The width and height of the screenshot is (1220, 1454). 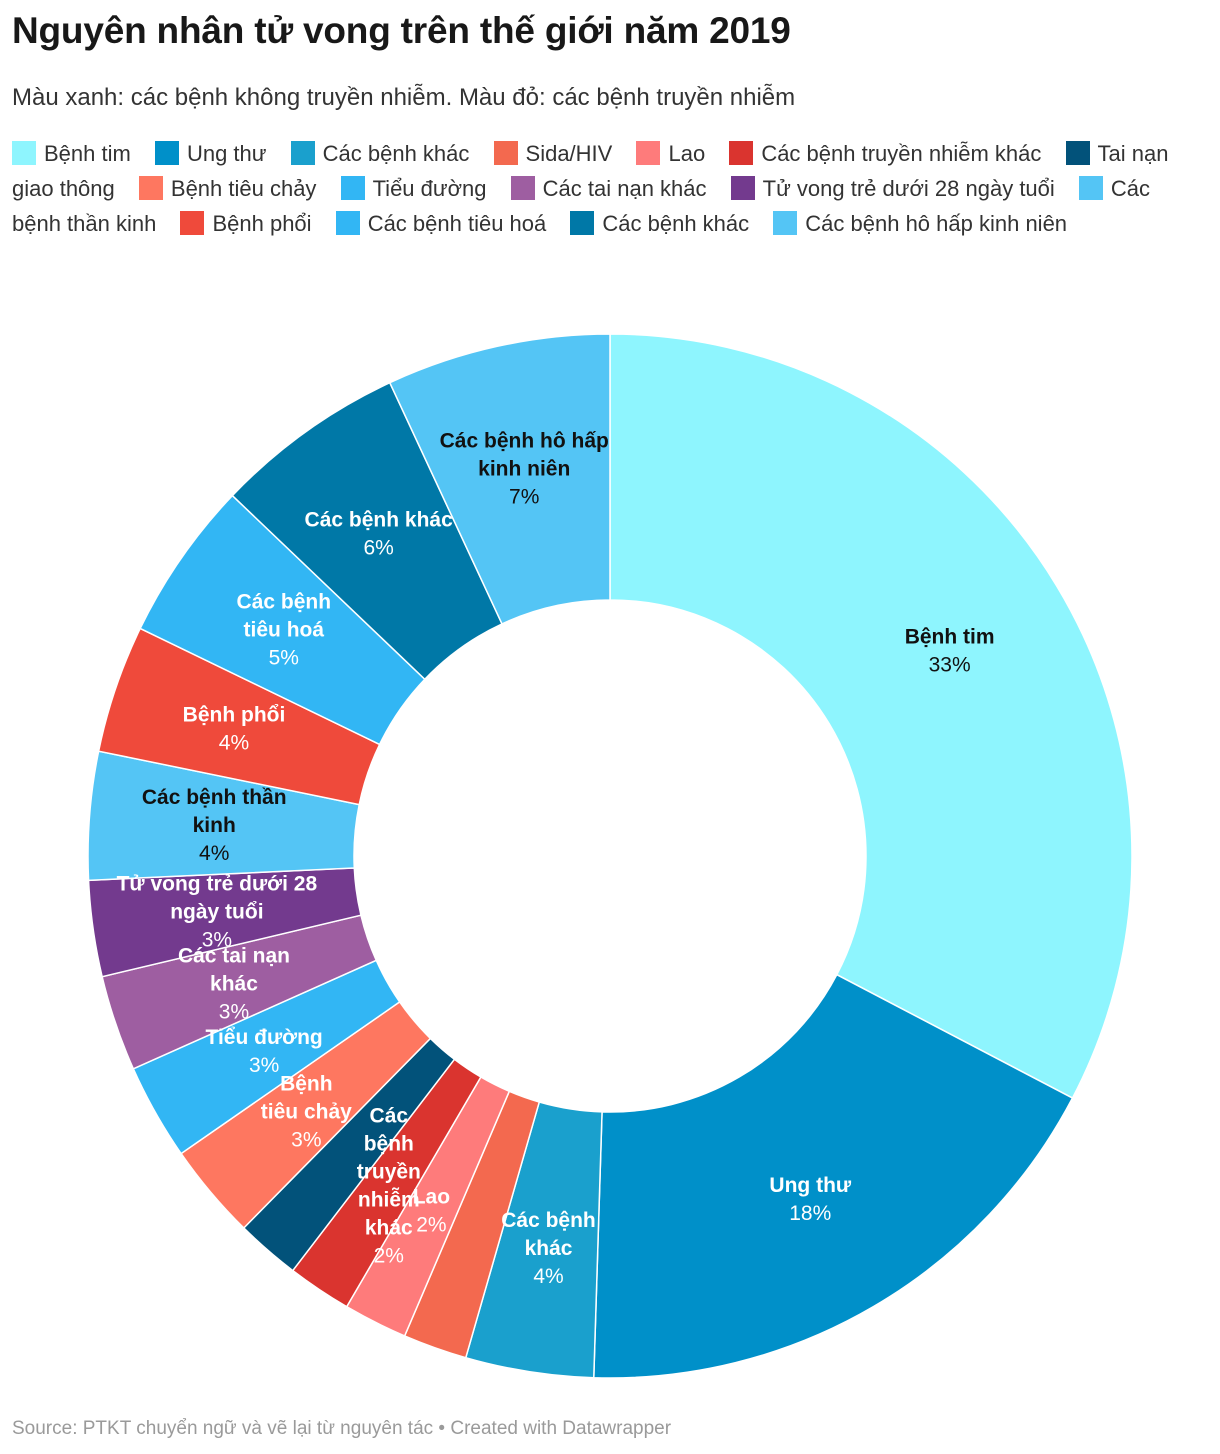 What do you see at coordinates (378, 547) in the screenshot?
I see `slice-label-value: 6%` at bounding box center [378, 547].